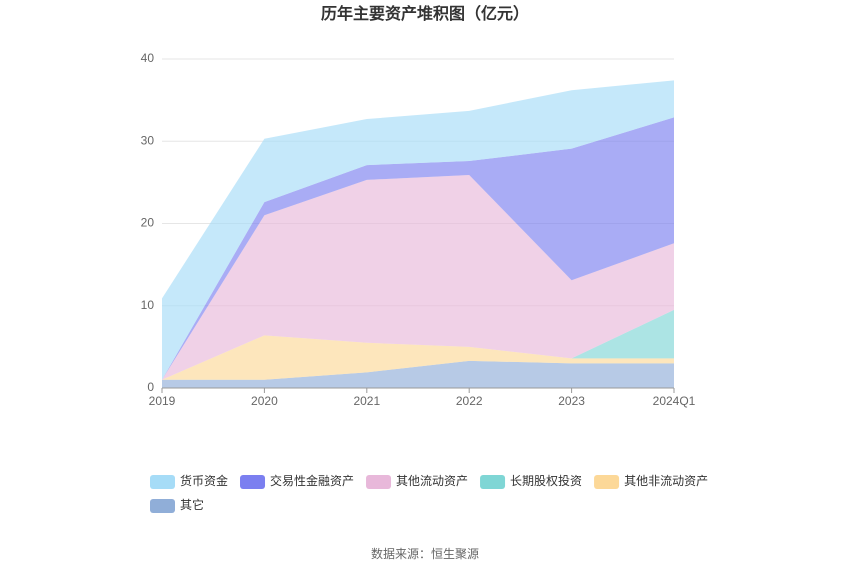 The width and height of the screenshot is (850, 575). What do you see at coordinates (264, 401) in the screenshot?
I see `x-tick-label: 2020` at bounding box center [264, 401].